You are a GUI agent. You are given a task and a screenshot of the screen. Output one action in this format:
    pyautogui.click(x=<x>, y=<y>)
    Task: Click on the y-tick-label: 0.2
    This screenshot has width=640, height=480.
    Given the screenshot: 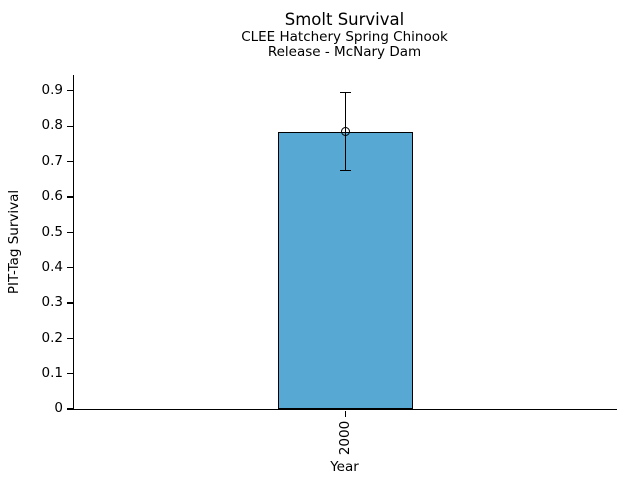 What is the action you would take?
    pyautogui.click(x=52, y=337)
    